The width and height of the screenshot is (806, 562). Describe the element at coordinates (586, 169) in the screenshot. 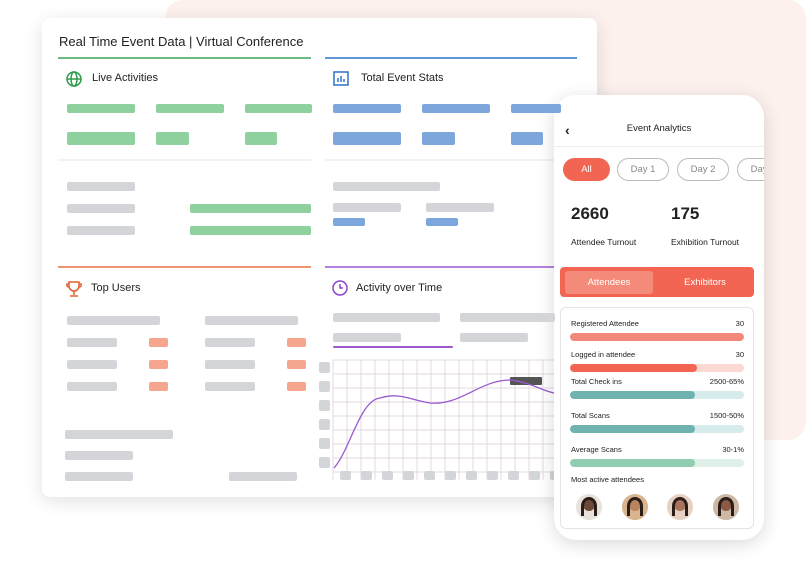

I see `tab: All` at that location.